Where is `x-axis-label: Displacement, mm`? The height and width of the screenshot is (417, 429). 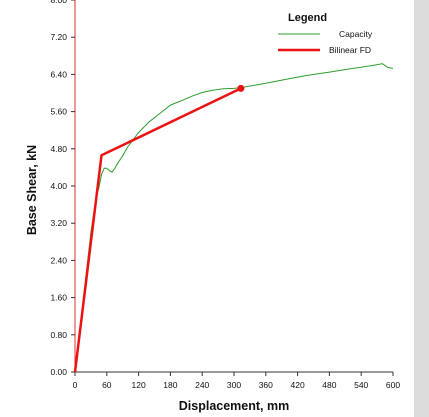
x-axis-label: Displacement, mm is located at coordinates (234, 406).